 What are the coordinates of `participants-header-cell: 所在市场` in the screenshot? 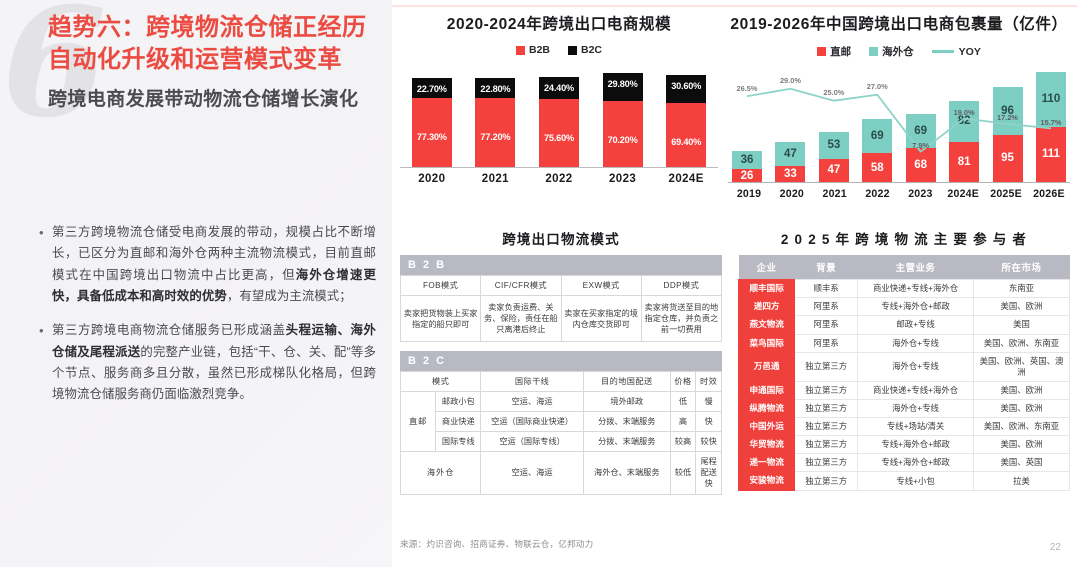 It's located at (1021, 267).